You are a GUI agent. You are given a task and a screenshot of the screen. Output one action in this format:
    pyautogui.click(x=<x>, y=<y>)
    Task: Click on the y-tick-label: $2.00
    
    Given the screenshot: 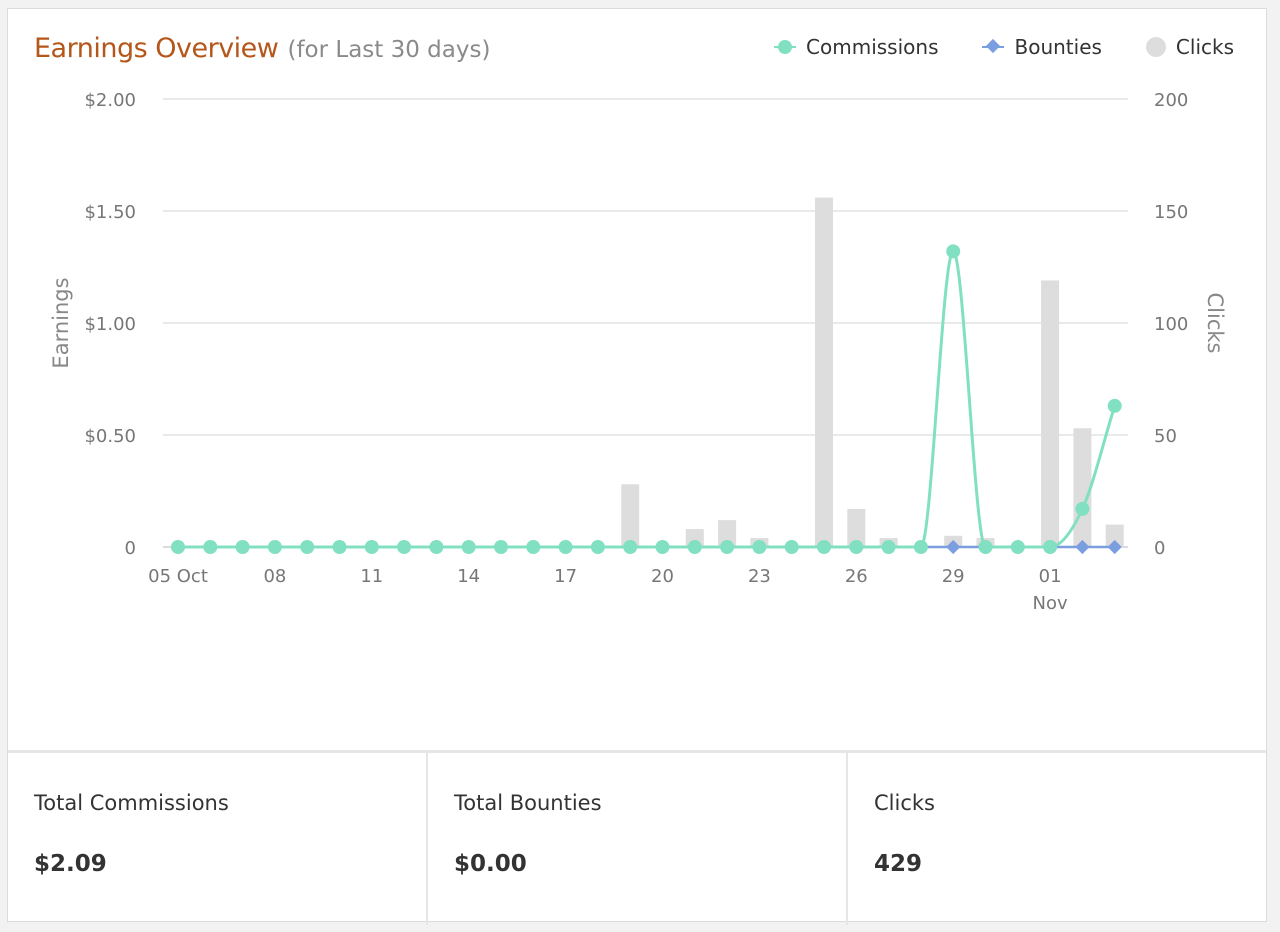 What is the action you would take?
    pyautogui.click(x=110, y=100)
    